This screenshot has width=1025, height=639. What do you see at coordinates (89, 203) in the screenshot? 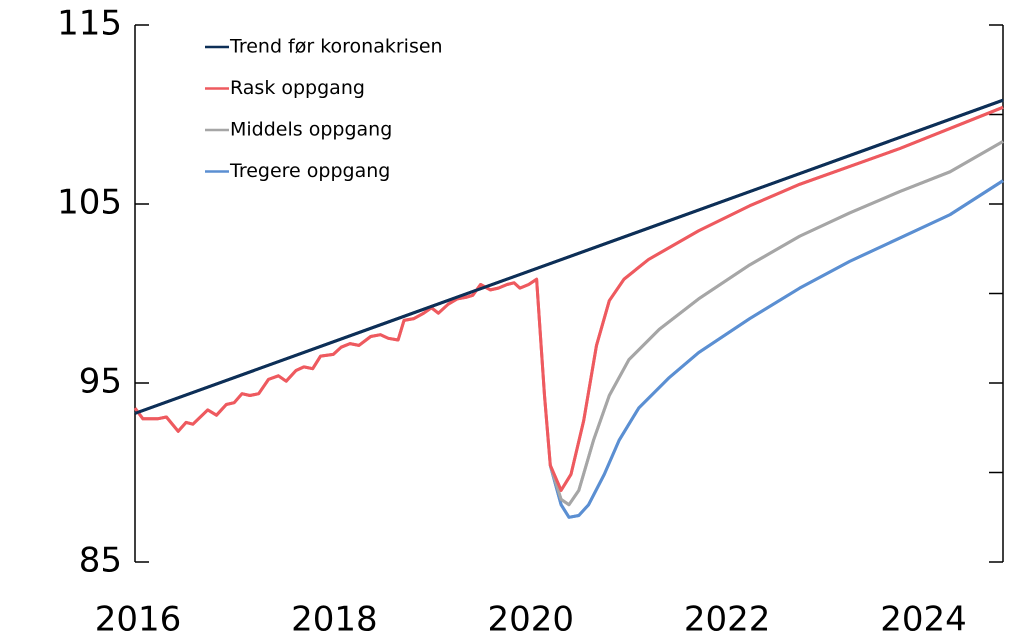
I see `y-tick-label: 105` at bounding box center [89, 203].